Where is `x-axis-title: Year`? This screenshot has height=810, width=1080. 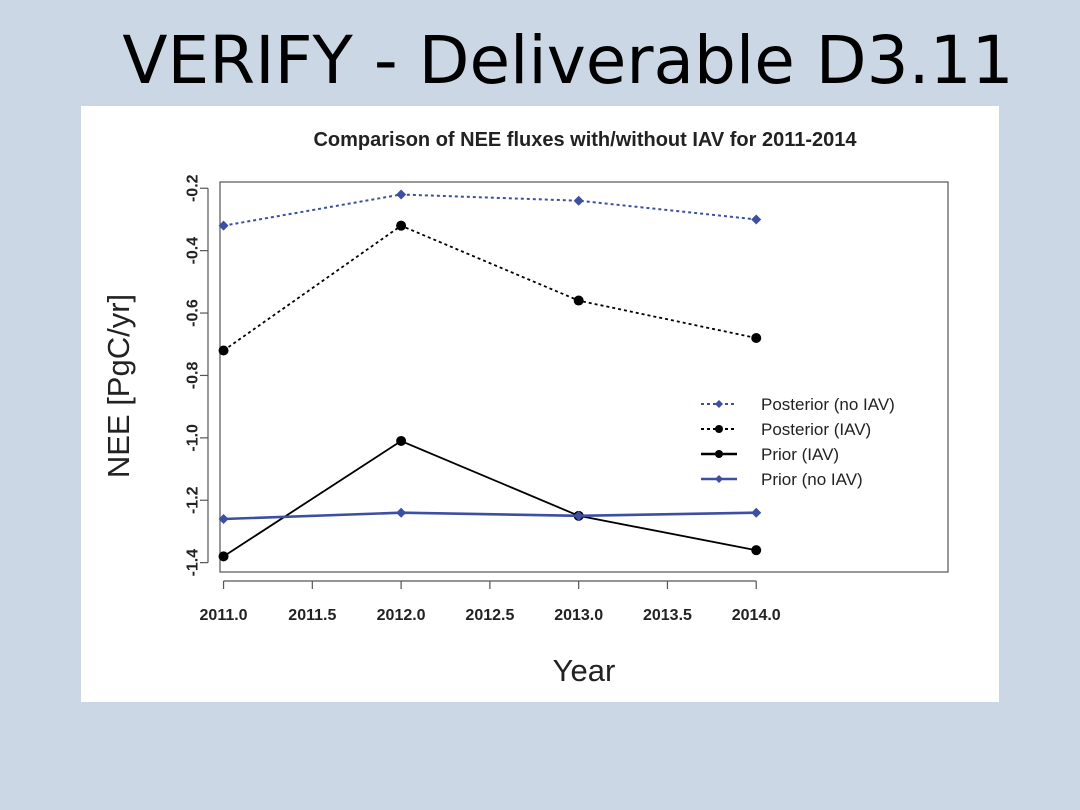
x-axis-title: Year is located at coordinates (584, 670).